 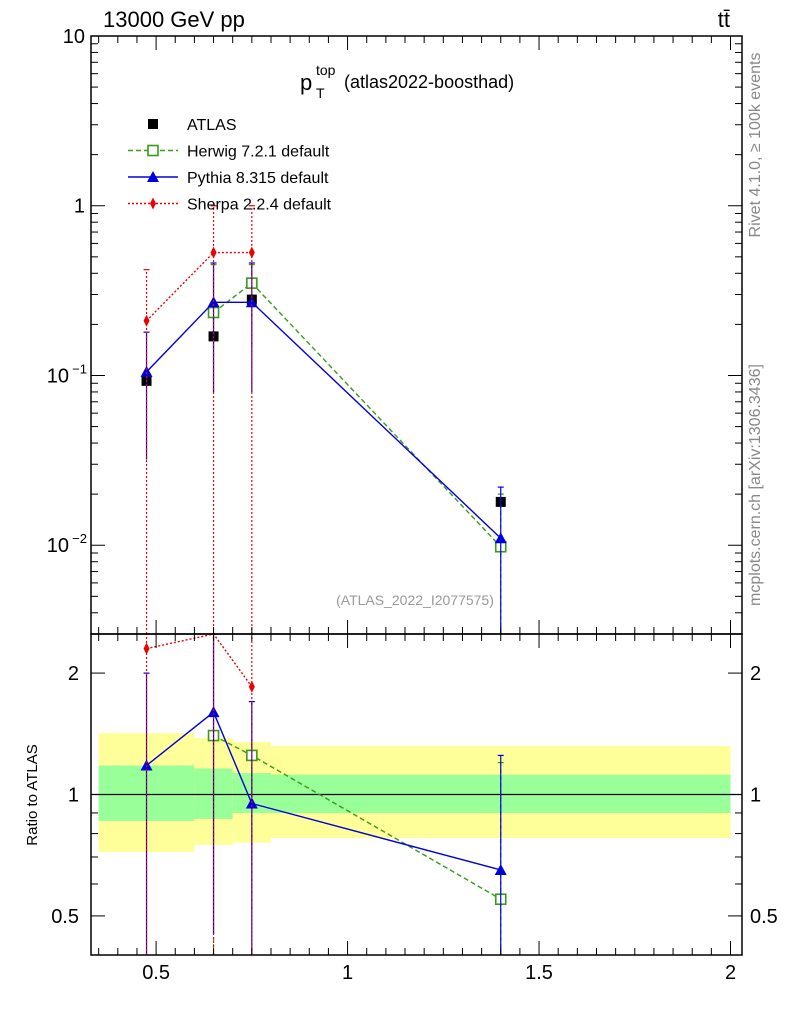 What do you see at coordinates (323, 791) in the screenshot?
I see `ratio-line-pythia` at bounding box center [323, 791].